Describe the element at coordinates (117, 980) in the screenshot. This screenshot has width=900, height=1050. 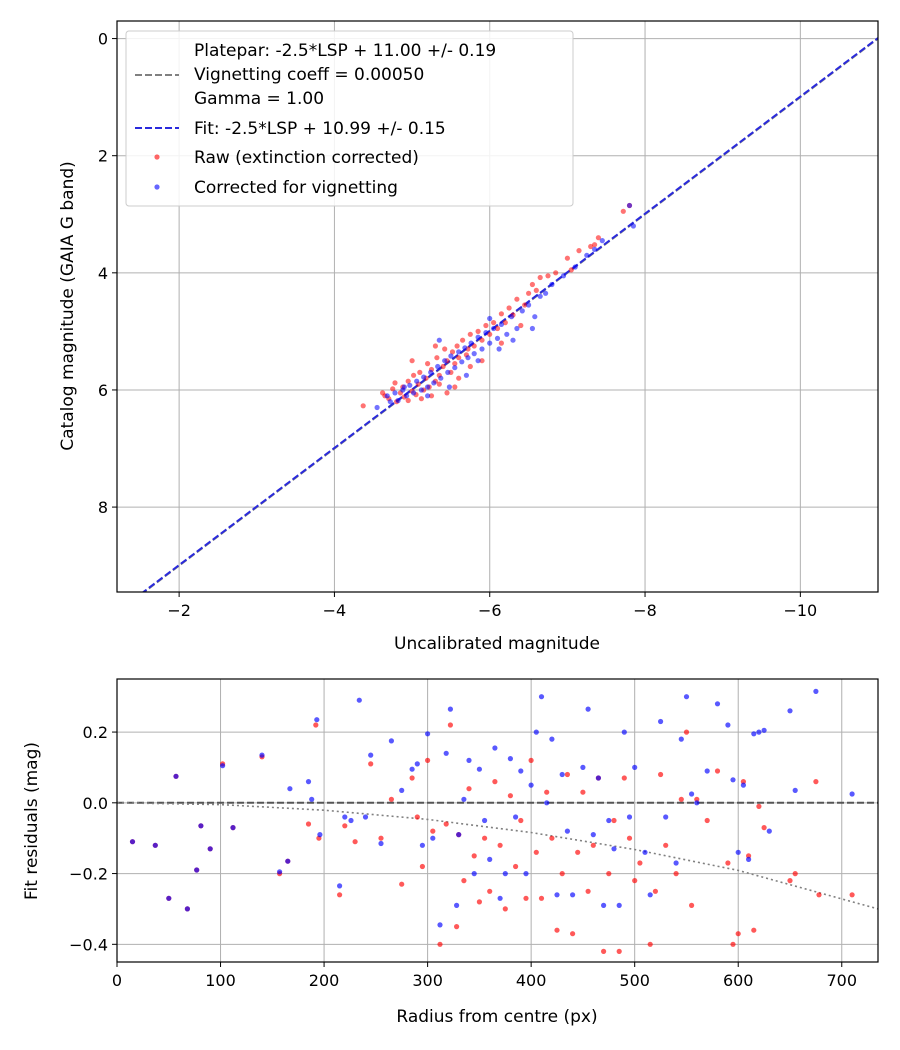
I see `x-tick-label: 0` at that location.